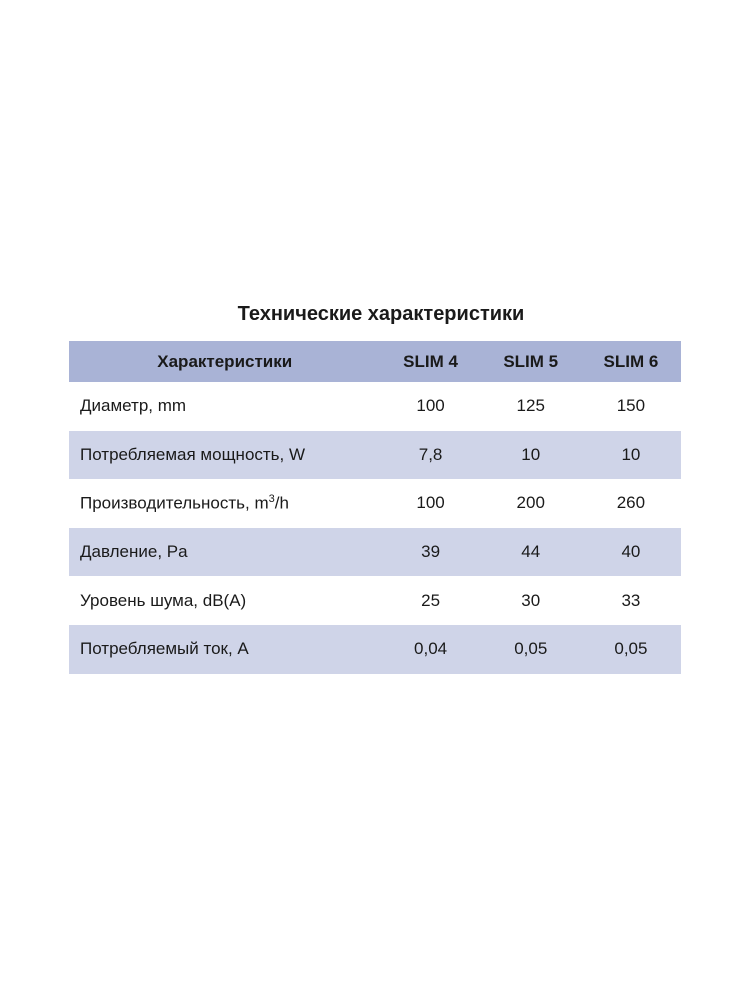 This screenshot has height=1000, width=750. I want to click on row-label-superscript: 3, so click(271, 499).